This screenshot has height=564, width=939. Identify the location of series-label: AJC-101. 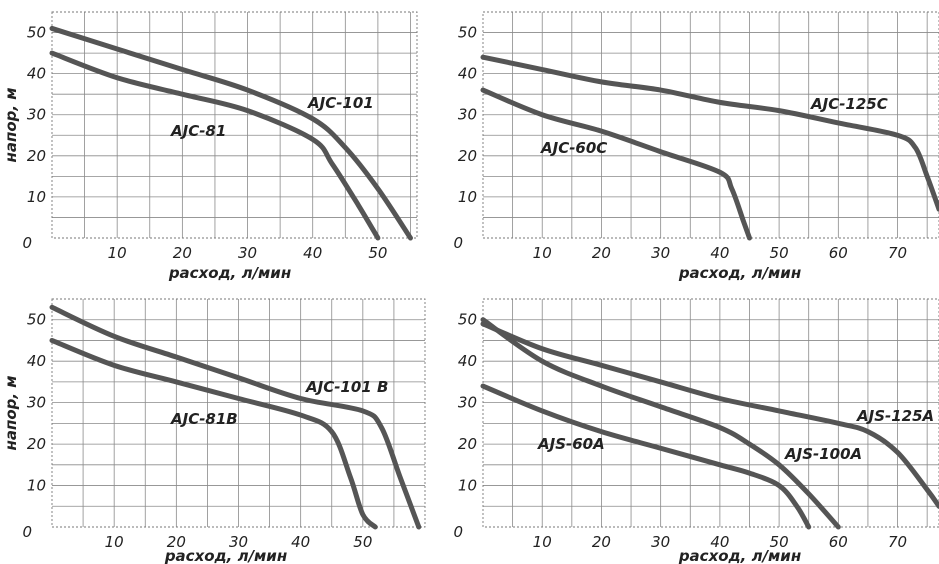
(340, 103).